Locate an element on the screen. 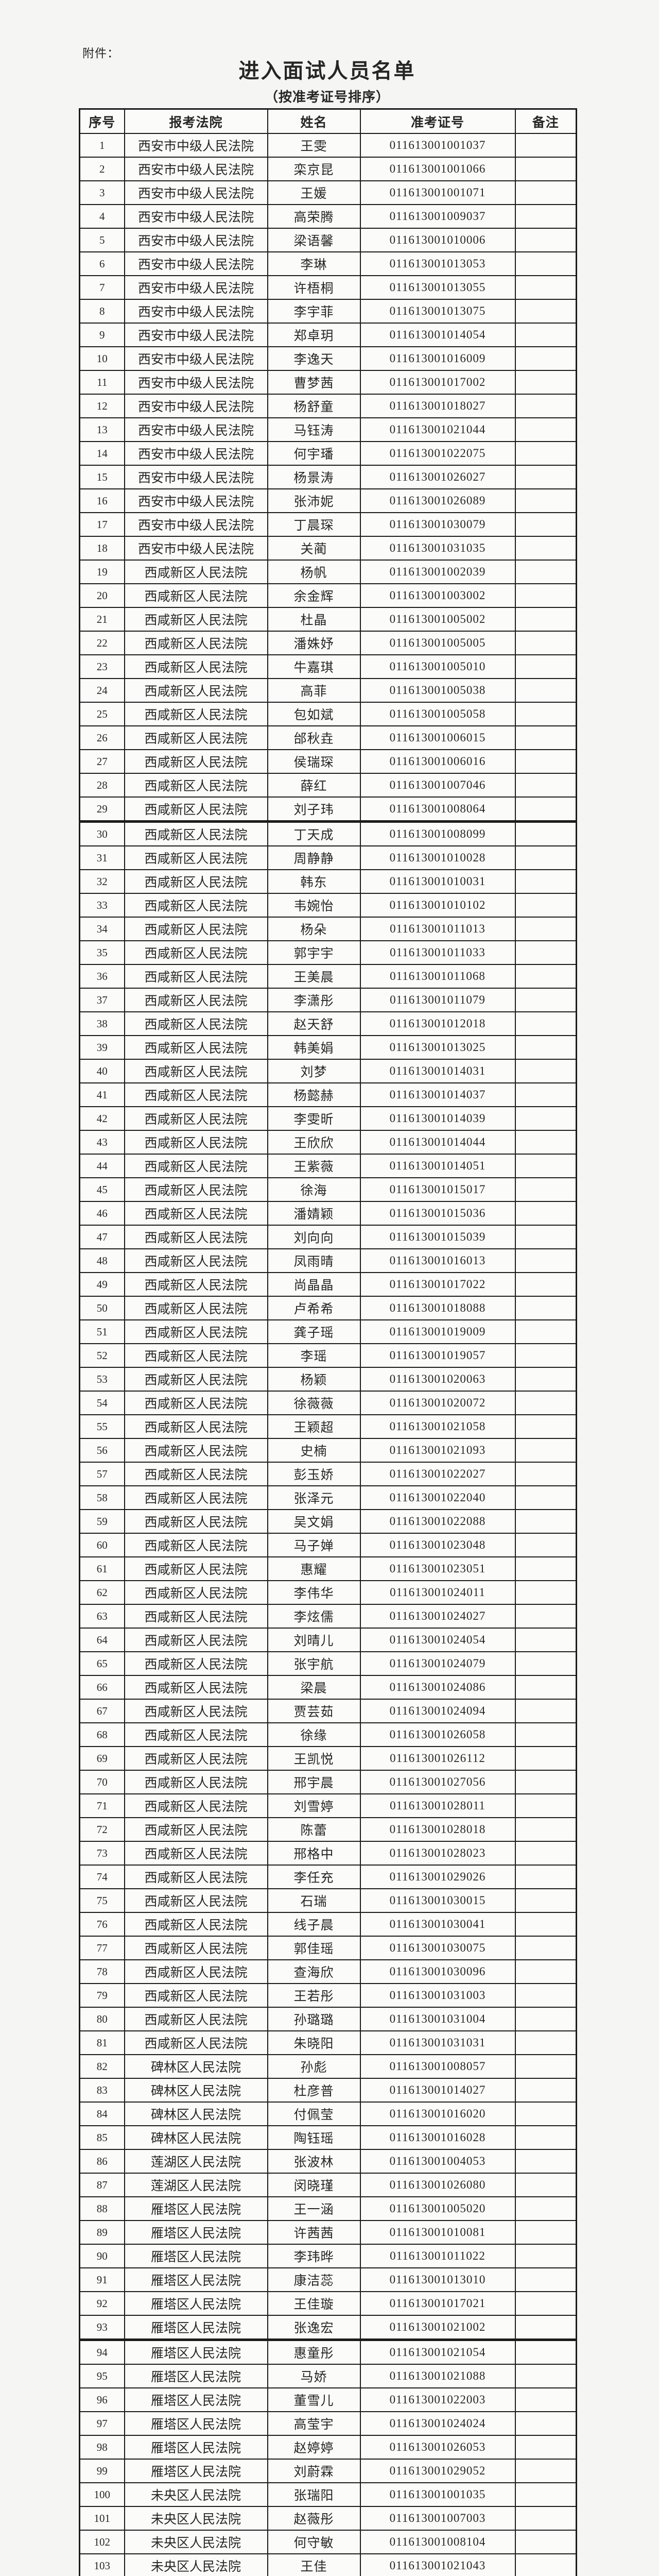 Image resolution: width=659 pixels, height=2576 pixels. cell-ticket-number: 011613001031004 is located at coordinates (438, 2019).